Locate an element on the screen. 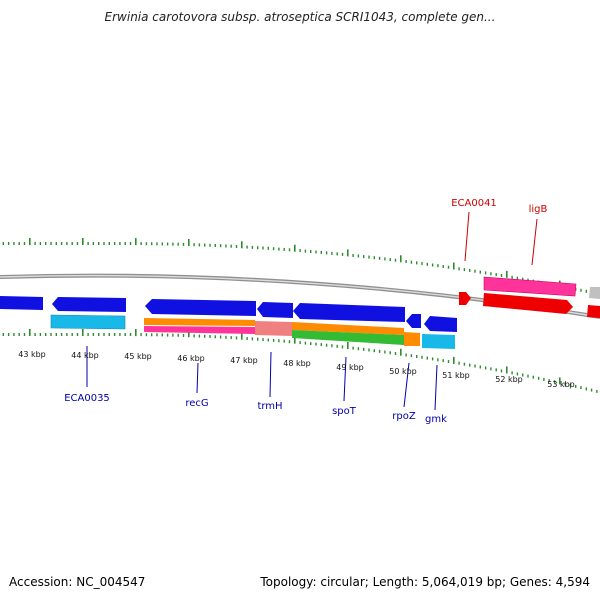 This screenshot has width=600, height=600. gene-feature-ECA0035-cyan is located at coordinates (88, 322).